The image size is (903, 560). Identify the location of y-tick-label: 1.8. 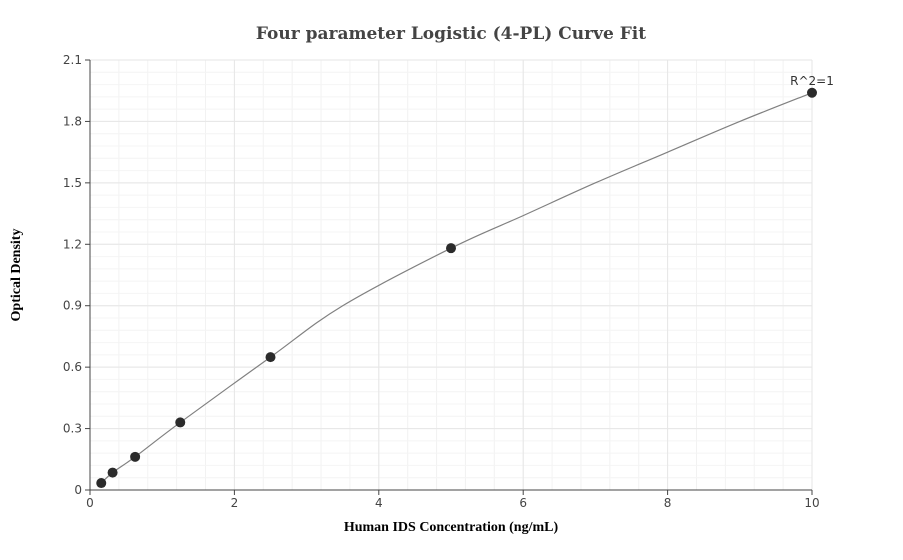
(72, 121).